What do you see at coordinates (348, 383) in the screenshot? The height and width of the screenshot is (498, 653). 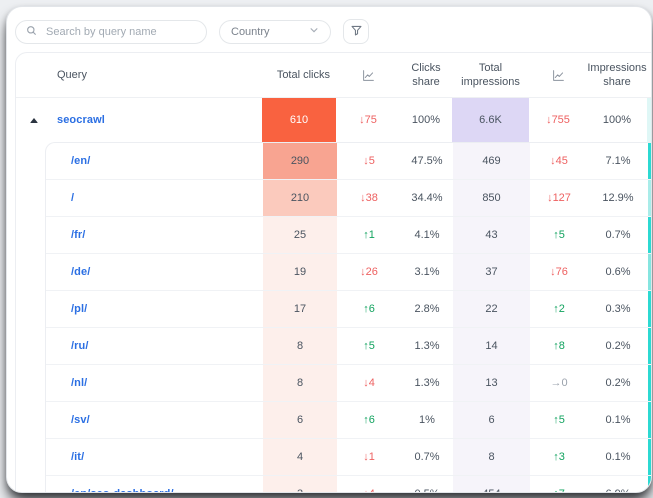 I see `table-row: /nl/ 8 ↓4 1.3% 13 →0 0.2%` at bounding box center [348, 383].